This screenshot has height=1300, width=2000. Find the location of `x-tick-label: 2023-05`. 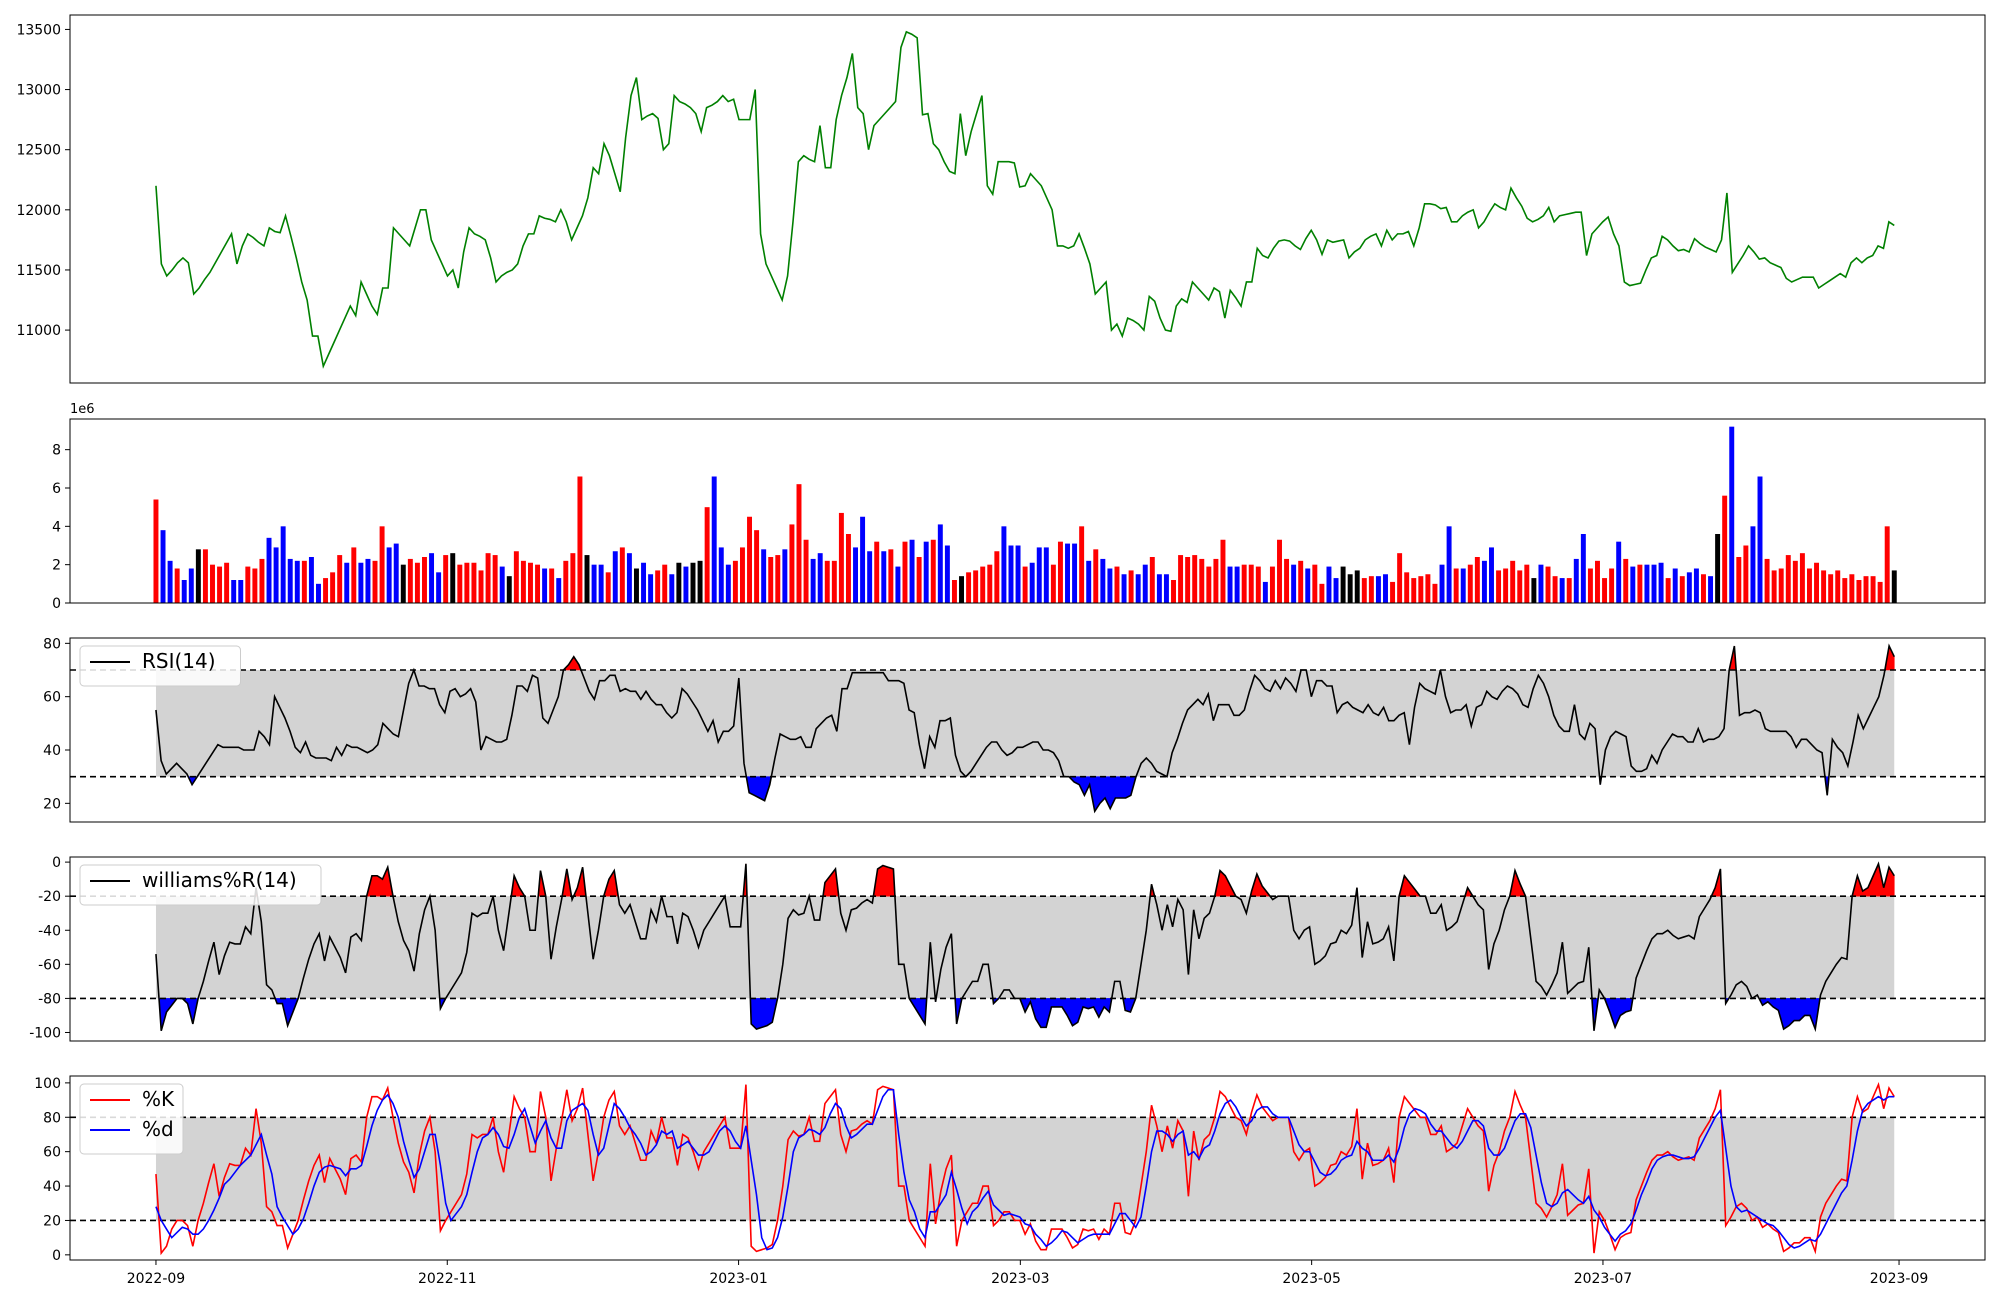

x-tick-label: 2023-05 is located at coordinates (1311, 1279).